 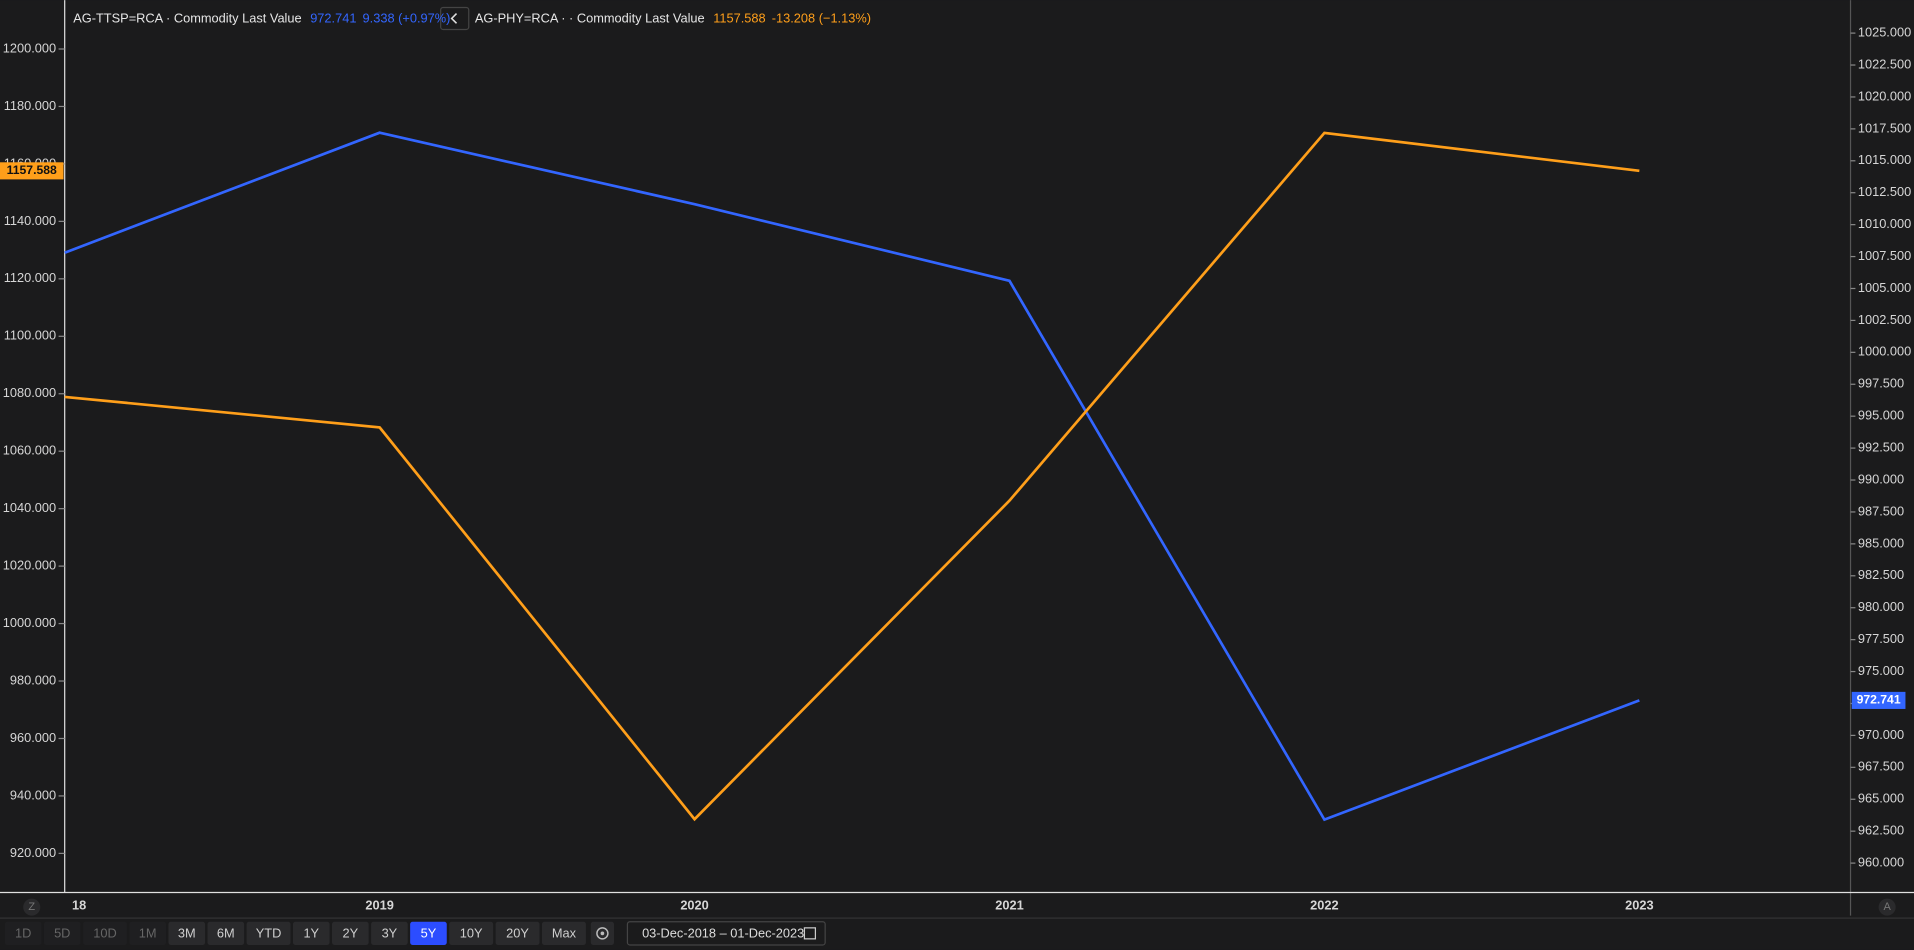 I want to click on y2-tick-label: 1020.000, so click(x=1884, y=95).